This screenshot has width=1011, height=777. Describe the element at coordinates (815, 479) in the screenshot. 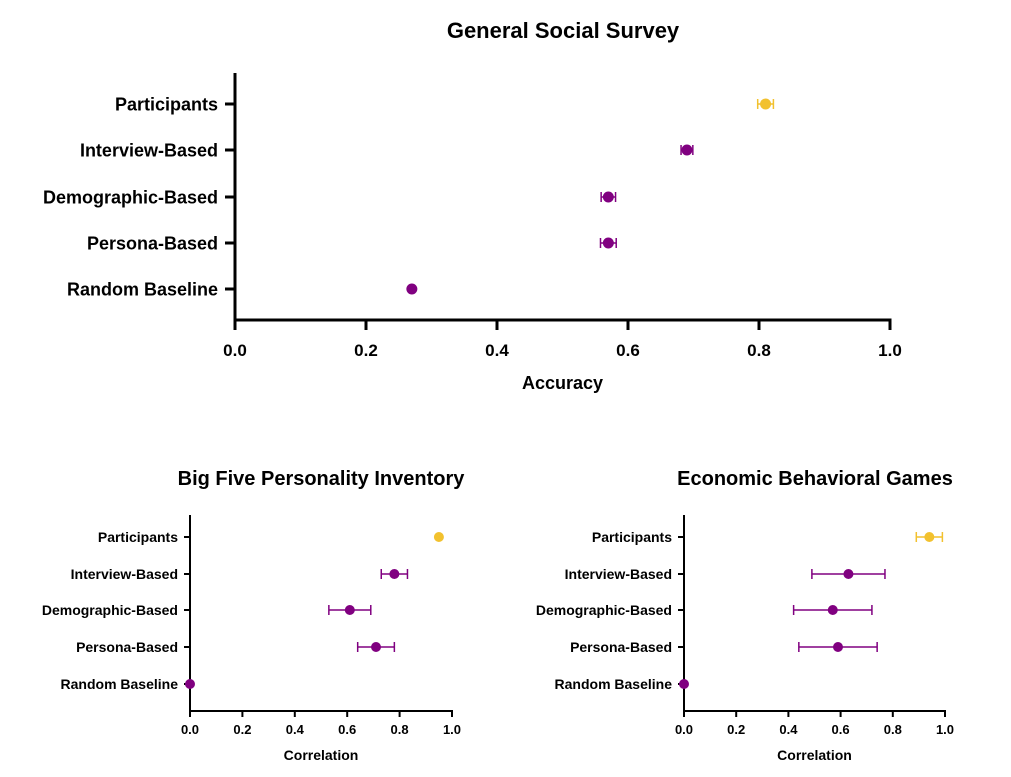

I see `chart-title: Economic Behavioral Games` at that location.